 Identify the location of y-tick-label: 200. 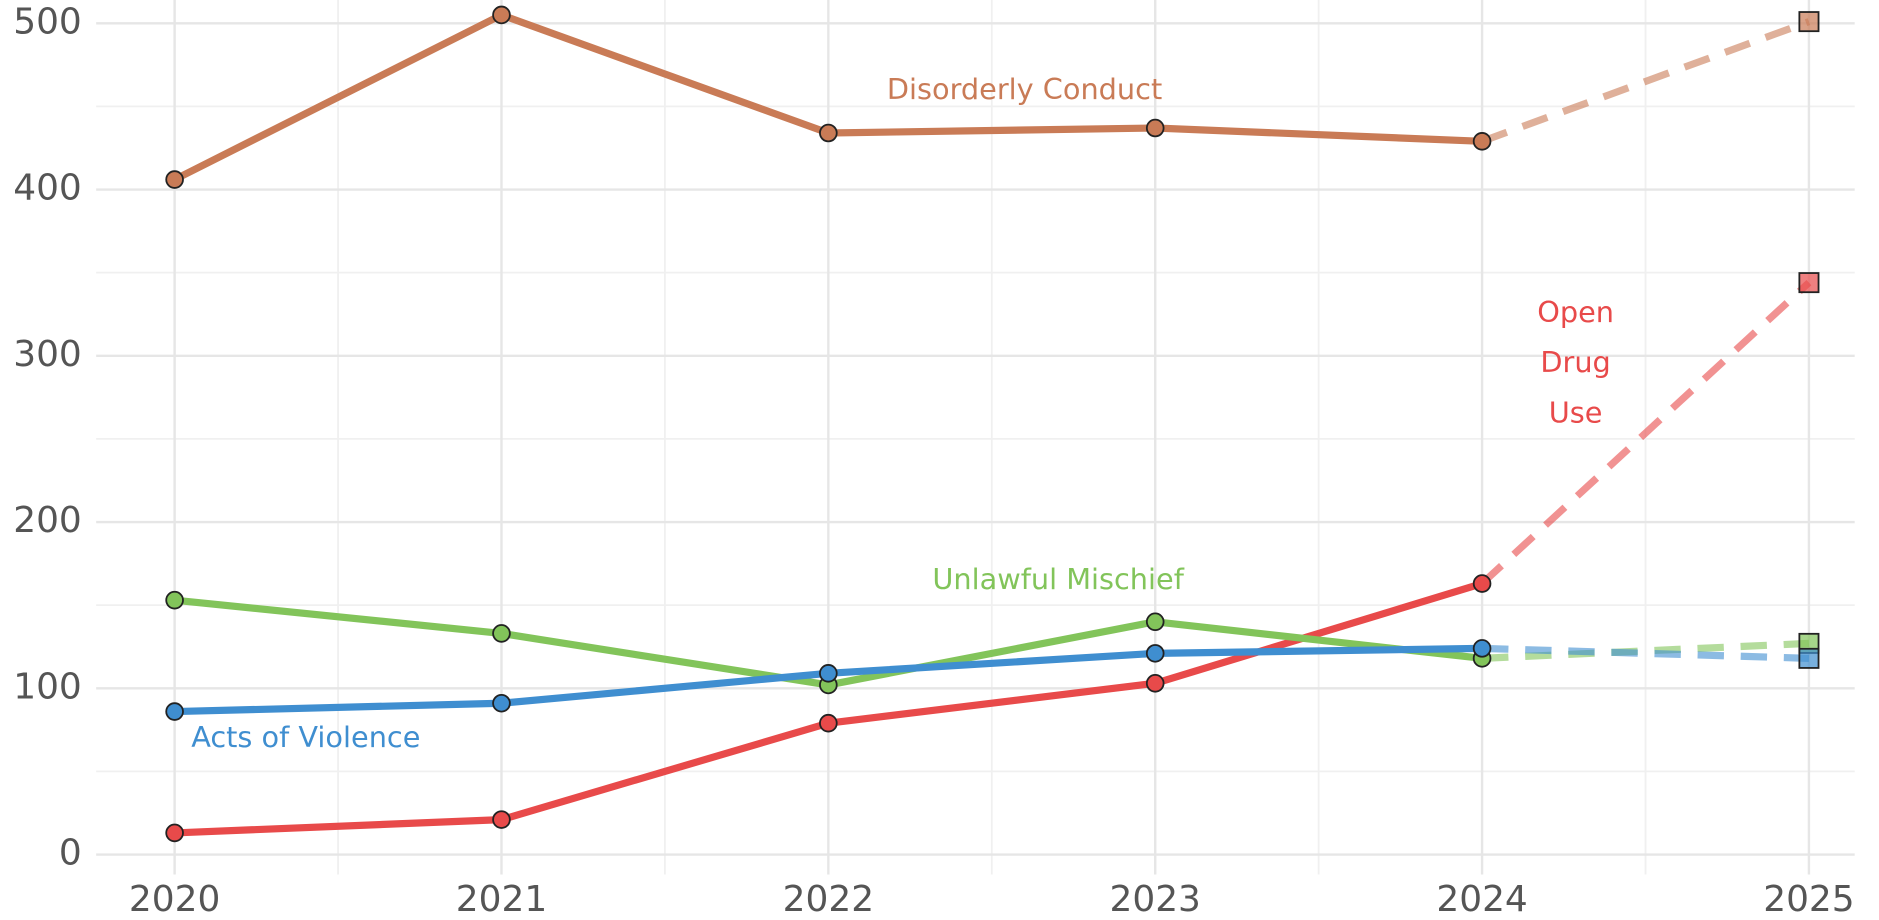
(47, 520).